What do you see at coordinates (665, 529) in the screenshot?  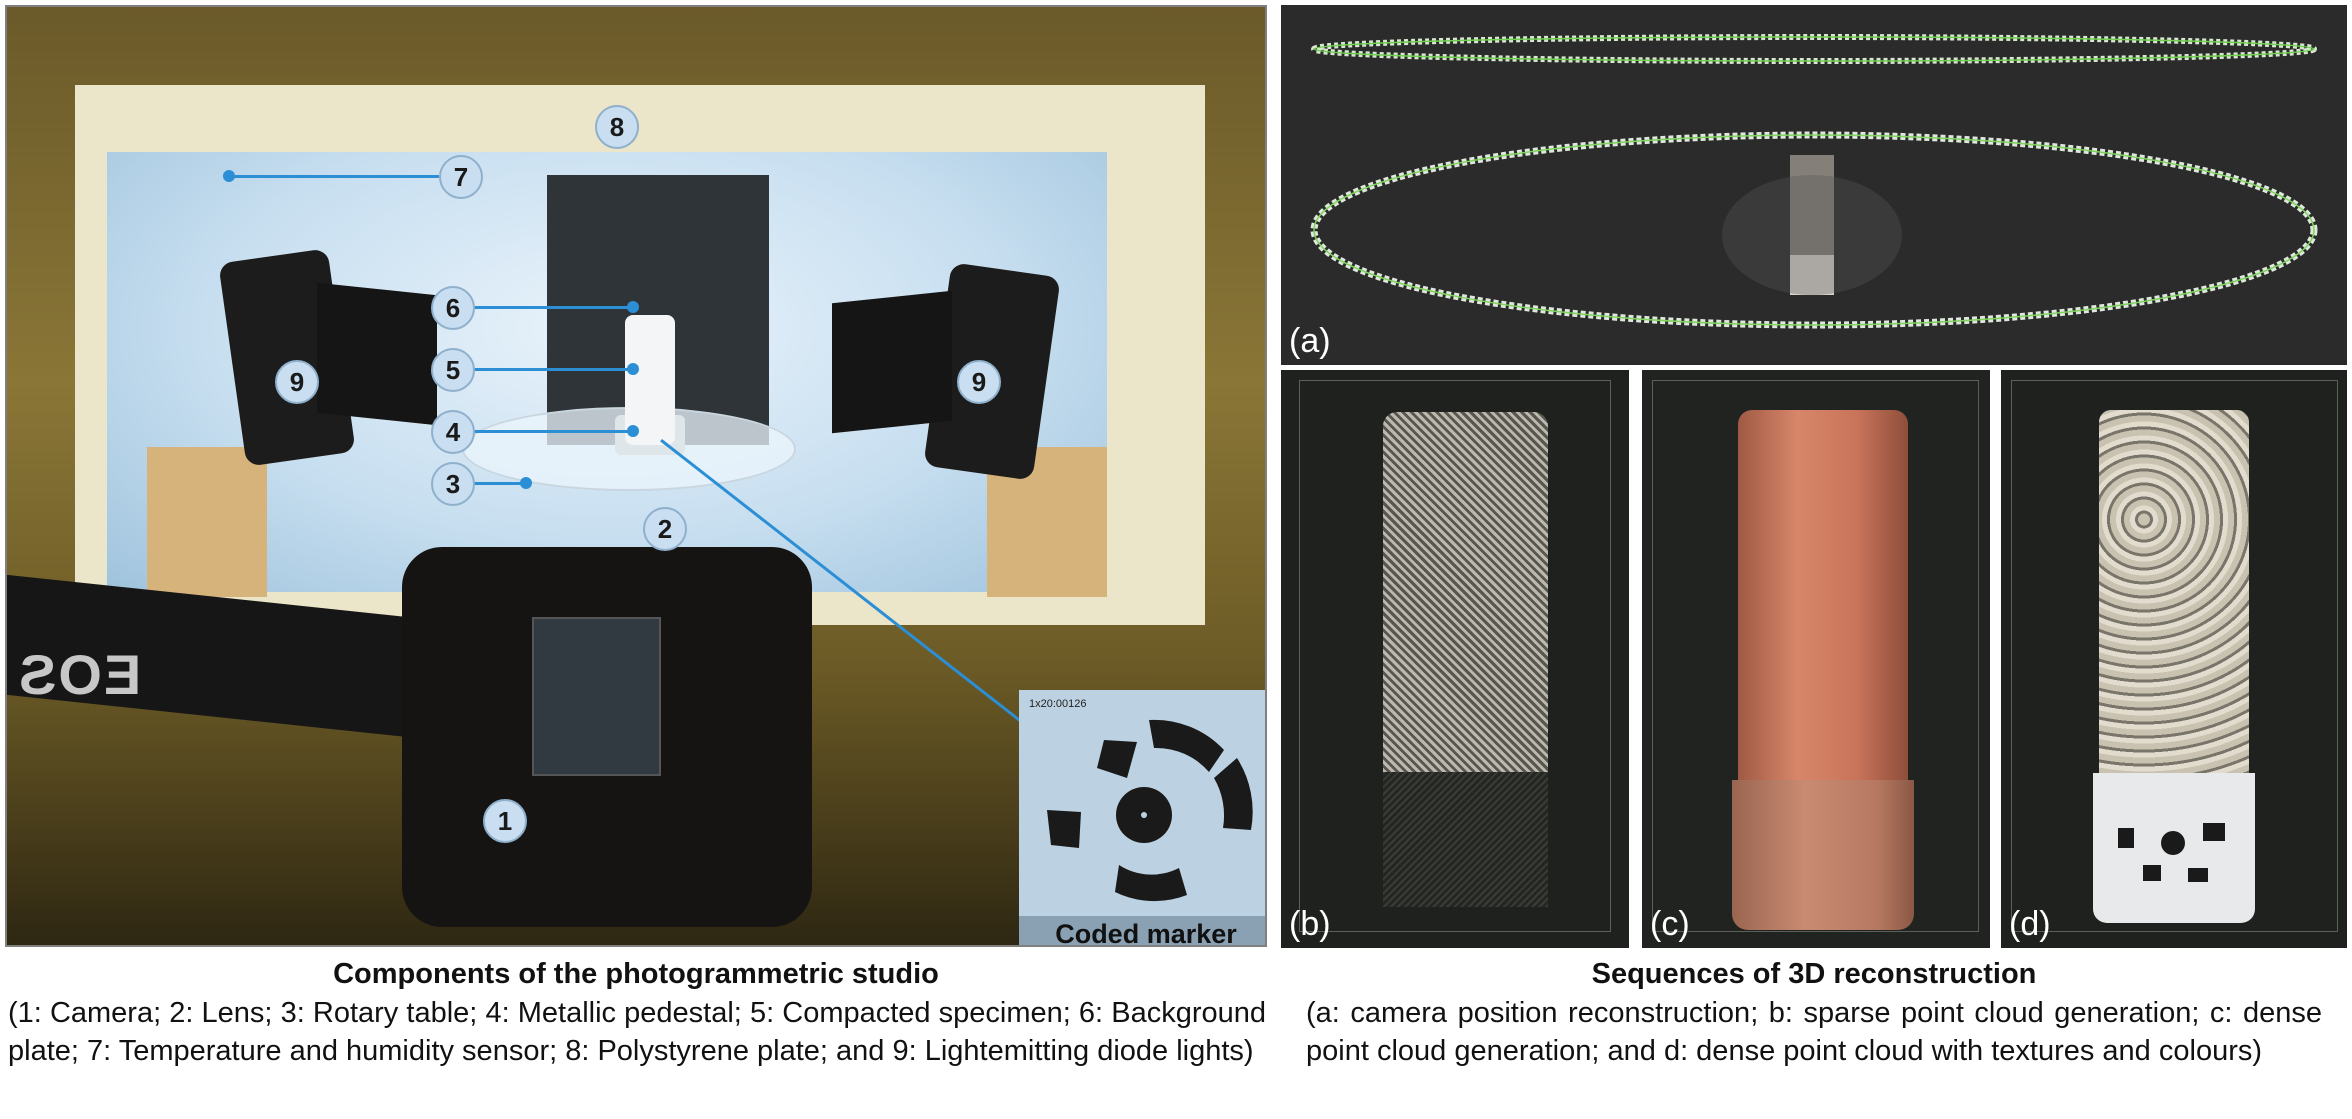 I see `badge-2: 2` at bounding box center [665, 529].